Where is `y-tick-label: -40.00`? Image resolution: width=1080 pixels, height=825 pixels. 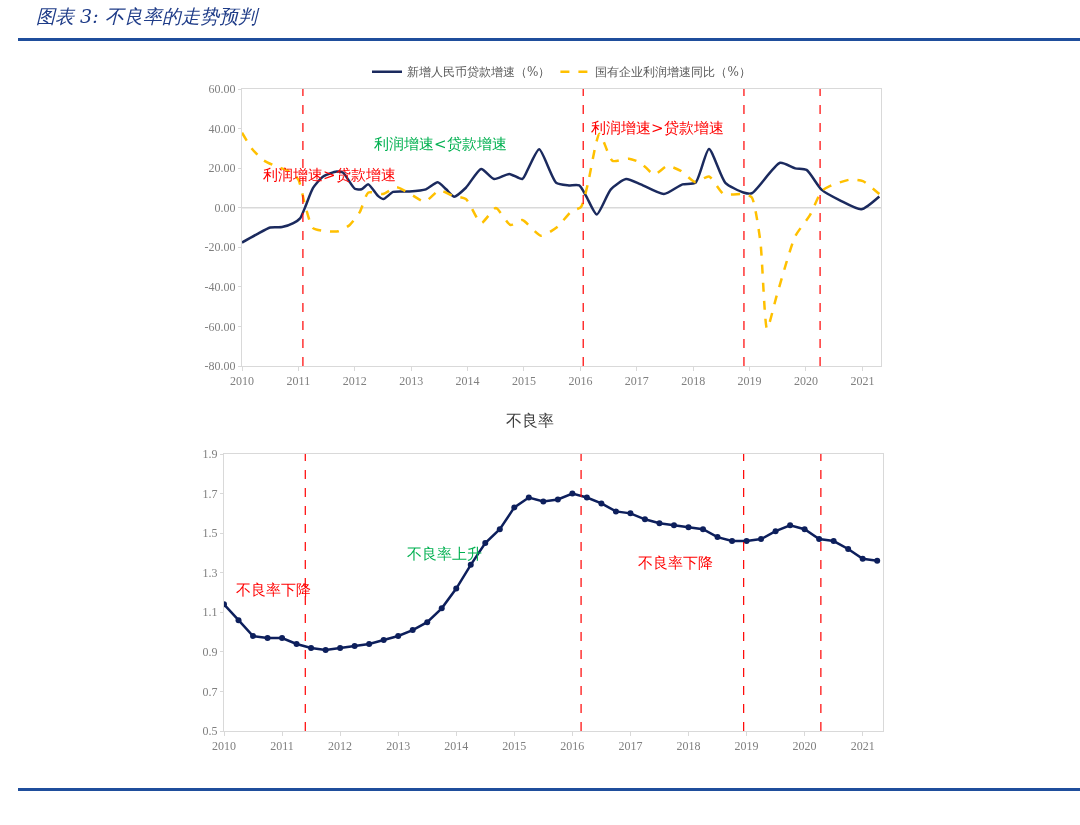
y-tick-label: -40.00 is located at coordinates (220, 287).